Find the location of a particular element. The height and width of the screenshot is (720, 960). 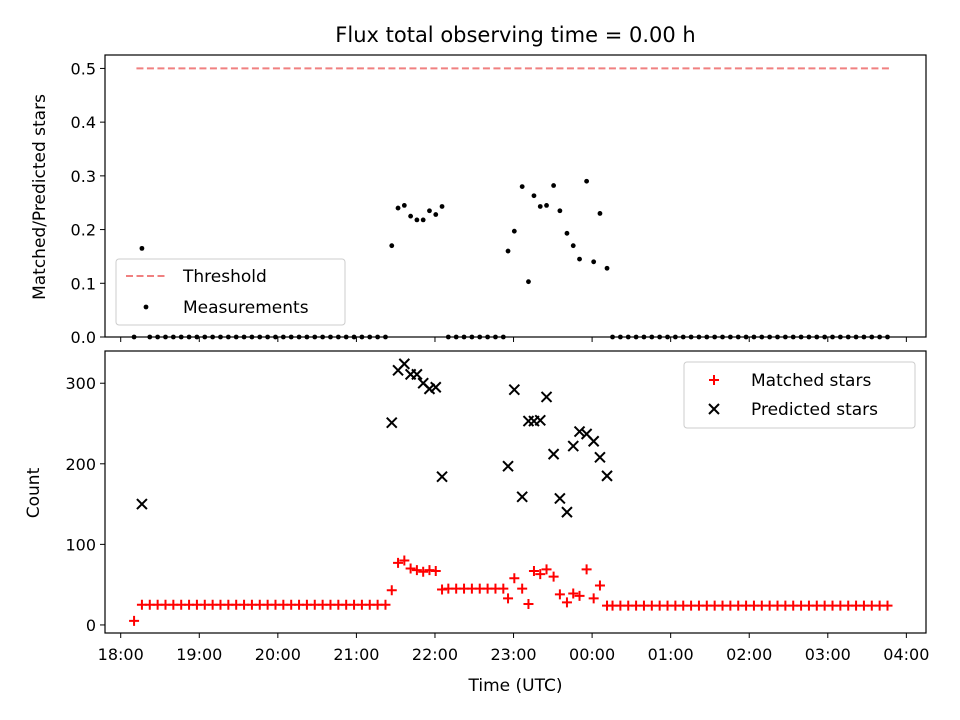

counts-y-tick-label: 300 is located at coordinates (80, 383).